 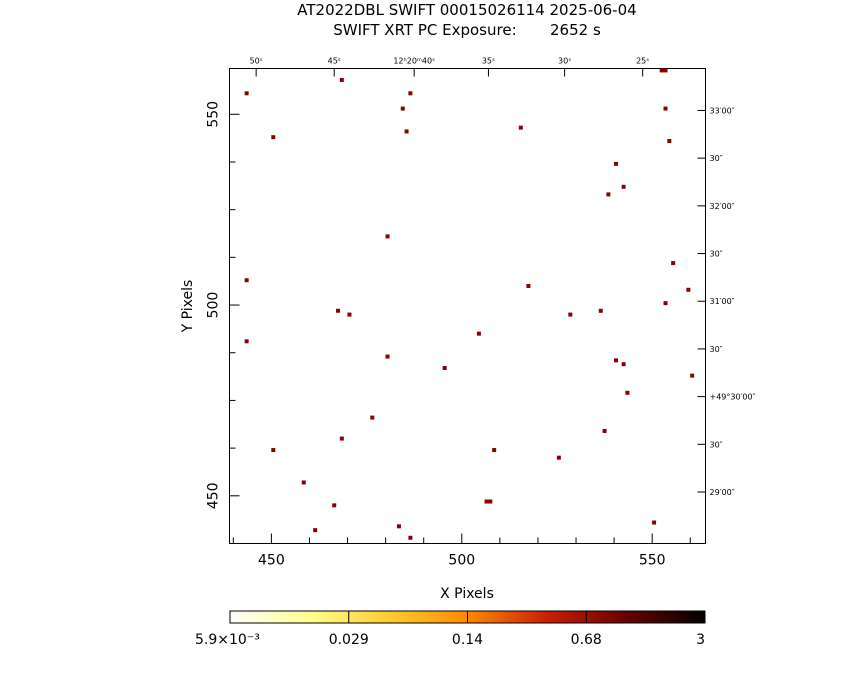 I want to click on x-tick-label: 500, so click(x=461, y=561).